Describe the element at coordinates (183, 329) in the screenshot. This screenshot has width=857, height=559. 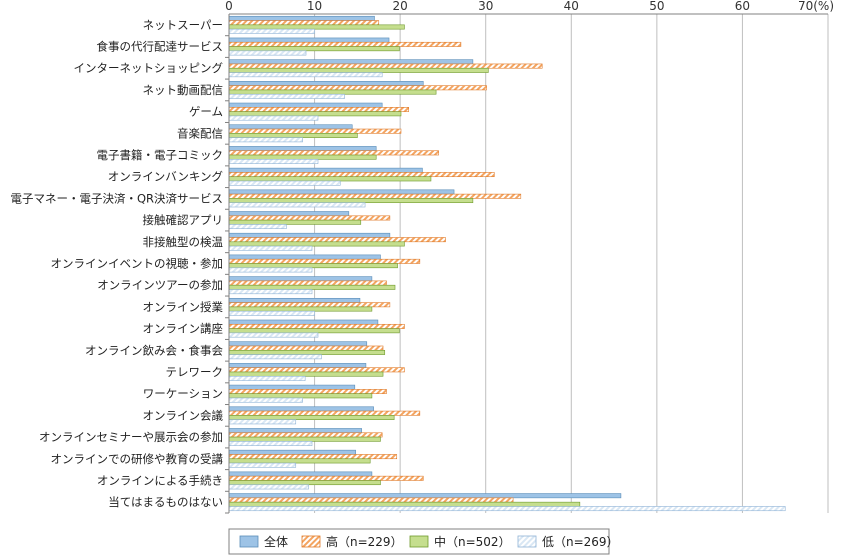
I see `category-label: オンライン講座` at that location.